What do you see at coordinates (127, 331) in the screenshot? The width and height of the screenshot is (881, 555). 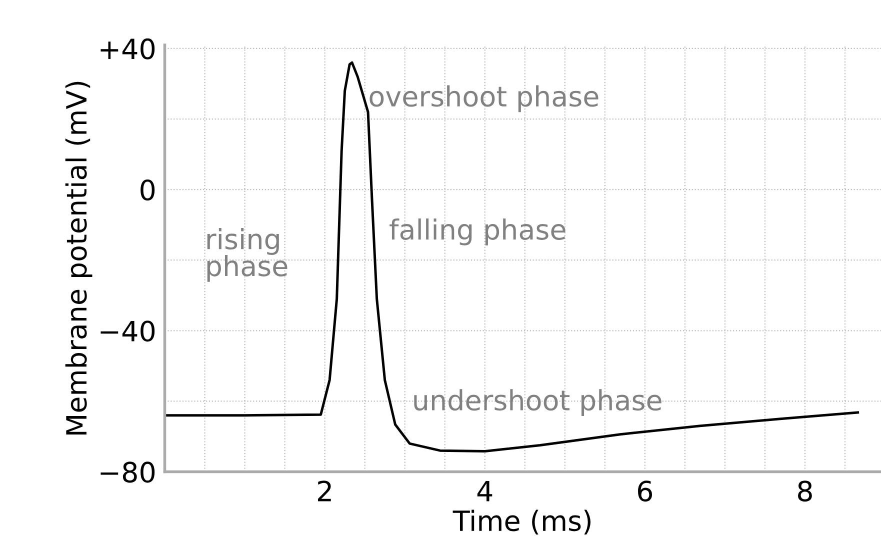 I see `y-tick-label: −40` at bounding box center [127, 331].